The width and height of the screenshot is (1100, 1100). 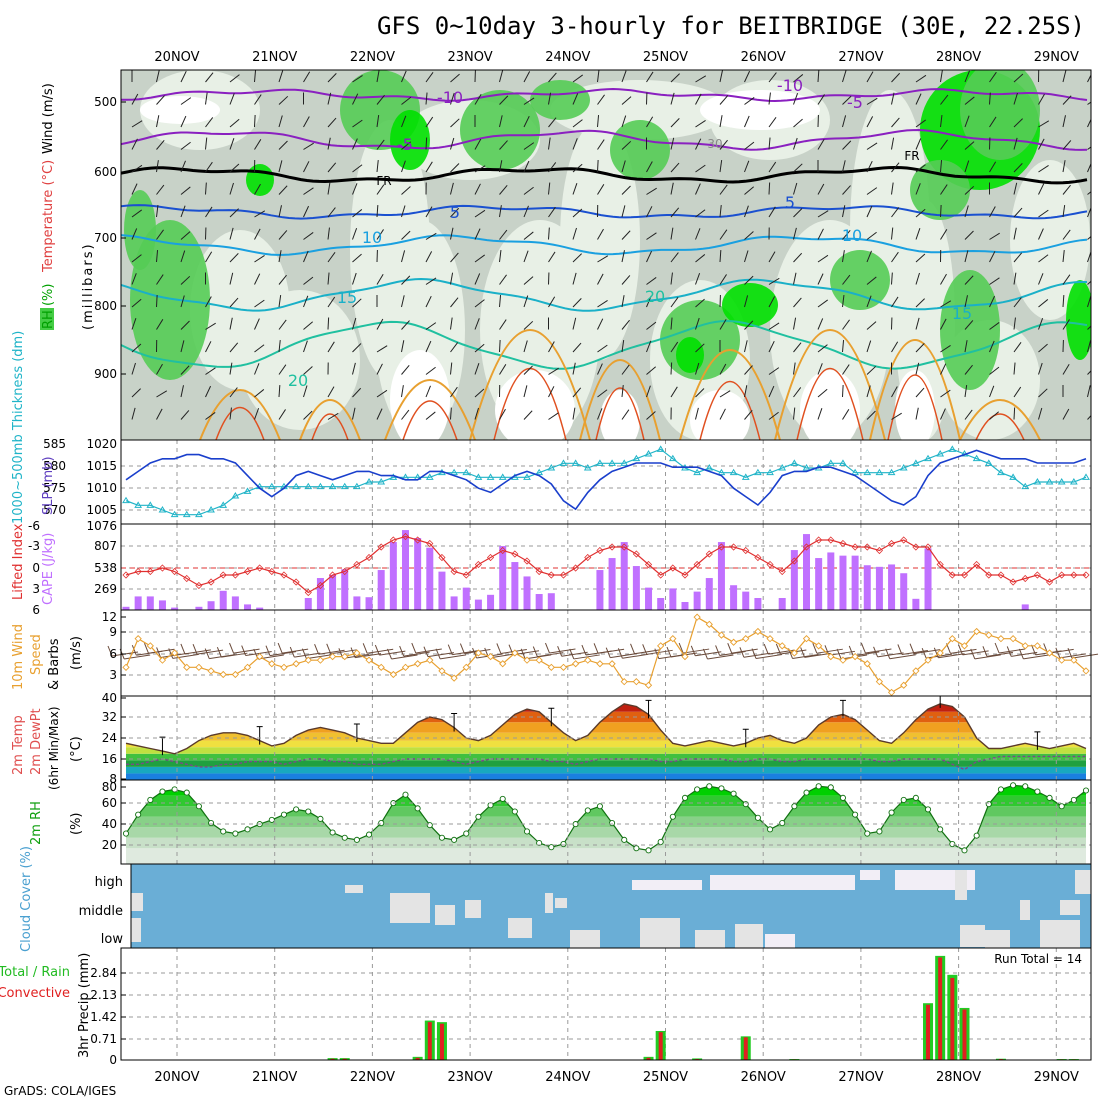 I want to click on wind-tick-1: 9, so click(x=113, y=632).